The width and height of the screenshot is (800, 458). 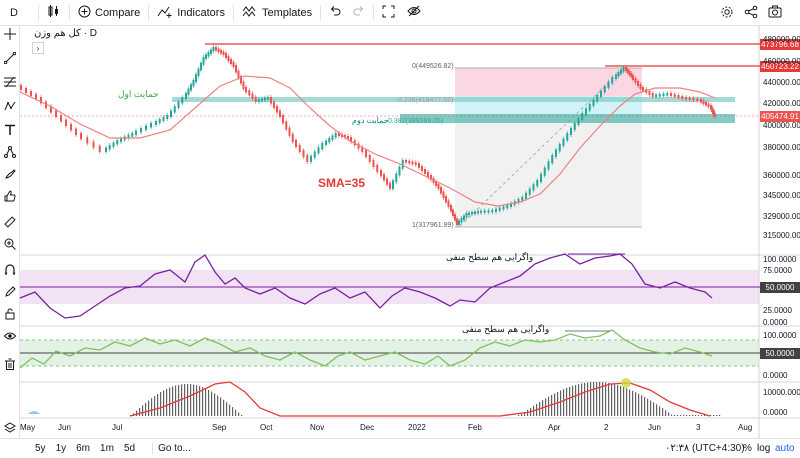 I want to click on fib-zone-bottom, so click(x=548, y=172).